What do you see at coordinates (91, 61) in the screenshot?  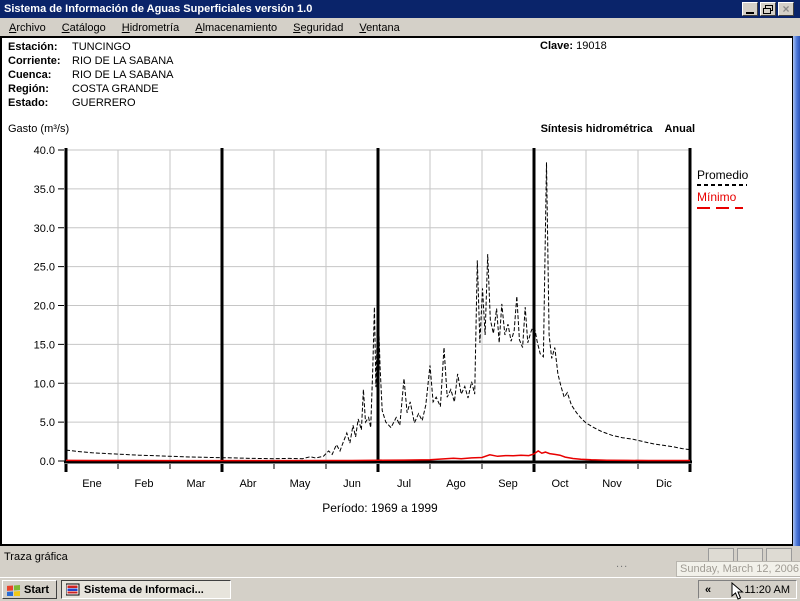 I see `station-row: Corriente: RIO DE LA SABANA` at bounding box center [91, 61].